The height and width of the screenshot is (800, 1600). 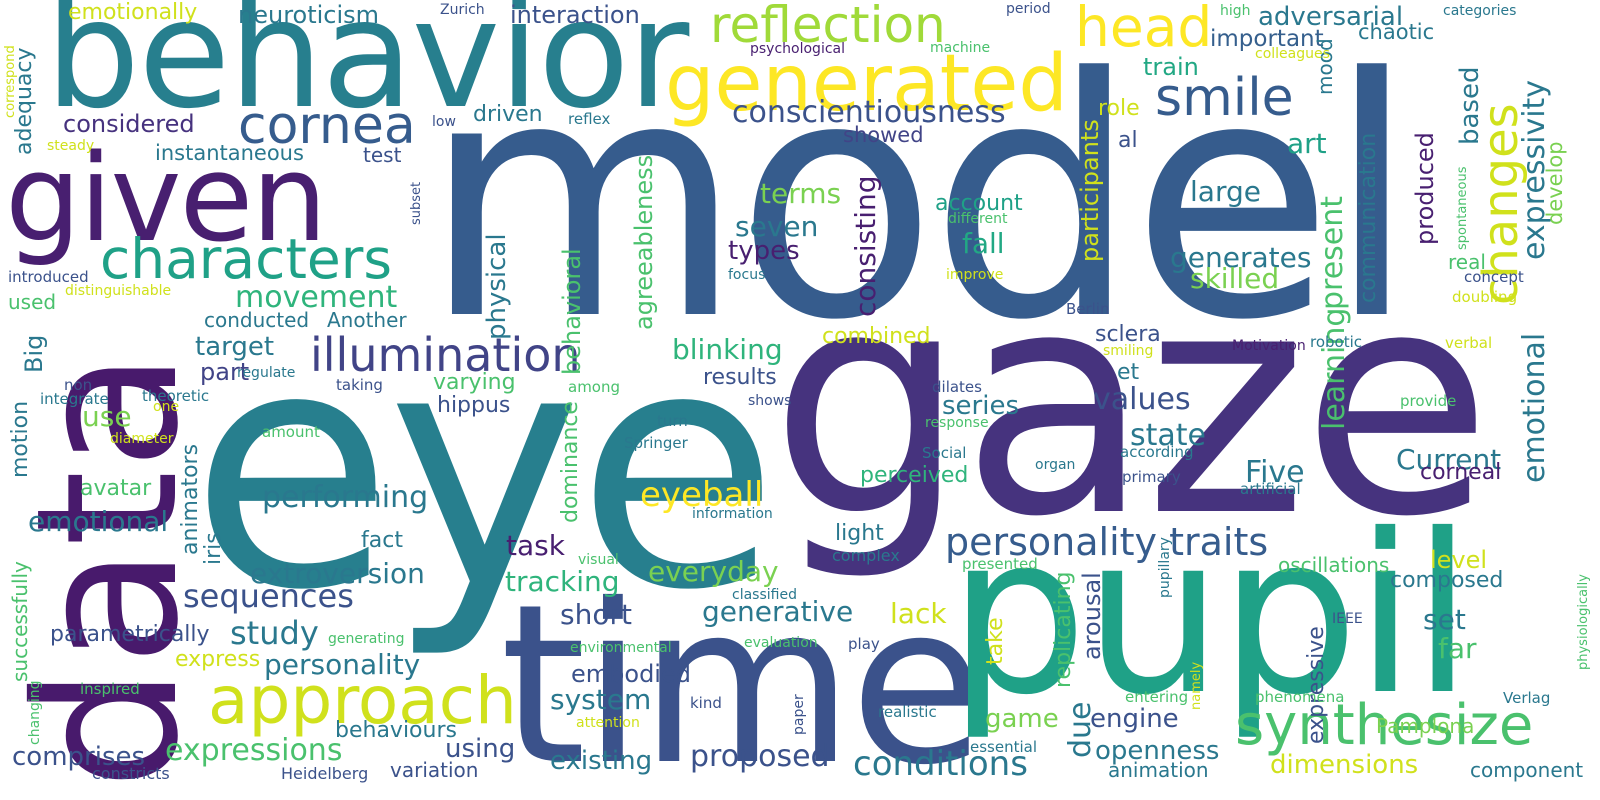 I want to click on word-part: part, so click(x=225, y=372).